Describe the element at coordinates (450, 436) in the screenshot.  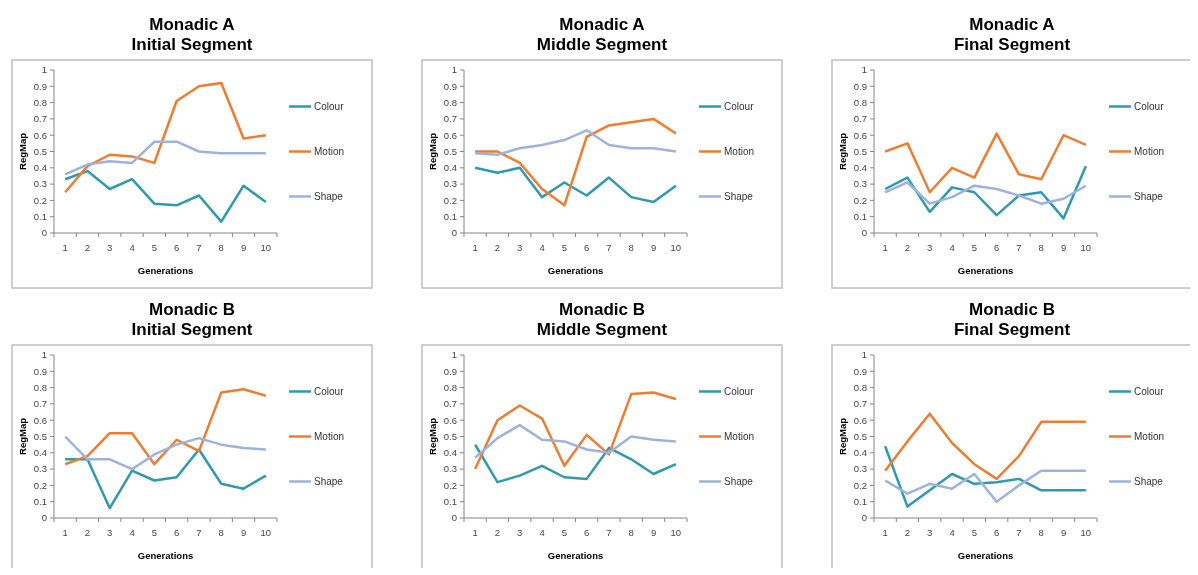
I see `y-tick-label: 0.5` at that location.